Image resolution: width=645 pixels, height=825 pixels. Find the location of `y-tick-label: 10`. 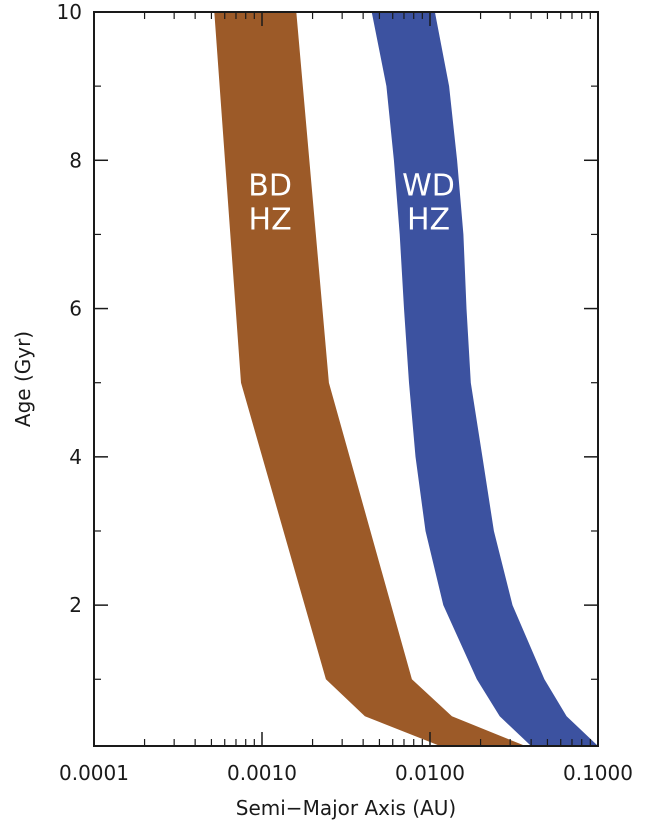

y-tick-label: 10 is located at coordinates (69, 12).